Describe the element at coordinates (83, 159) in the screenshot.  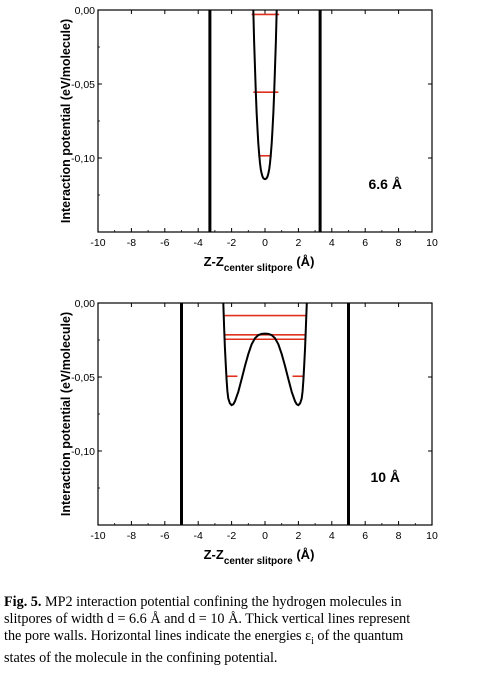
I see `chart1-y-tick-label: -0,10` at that location.